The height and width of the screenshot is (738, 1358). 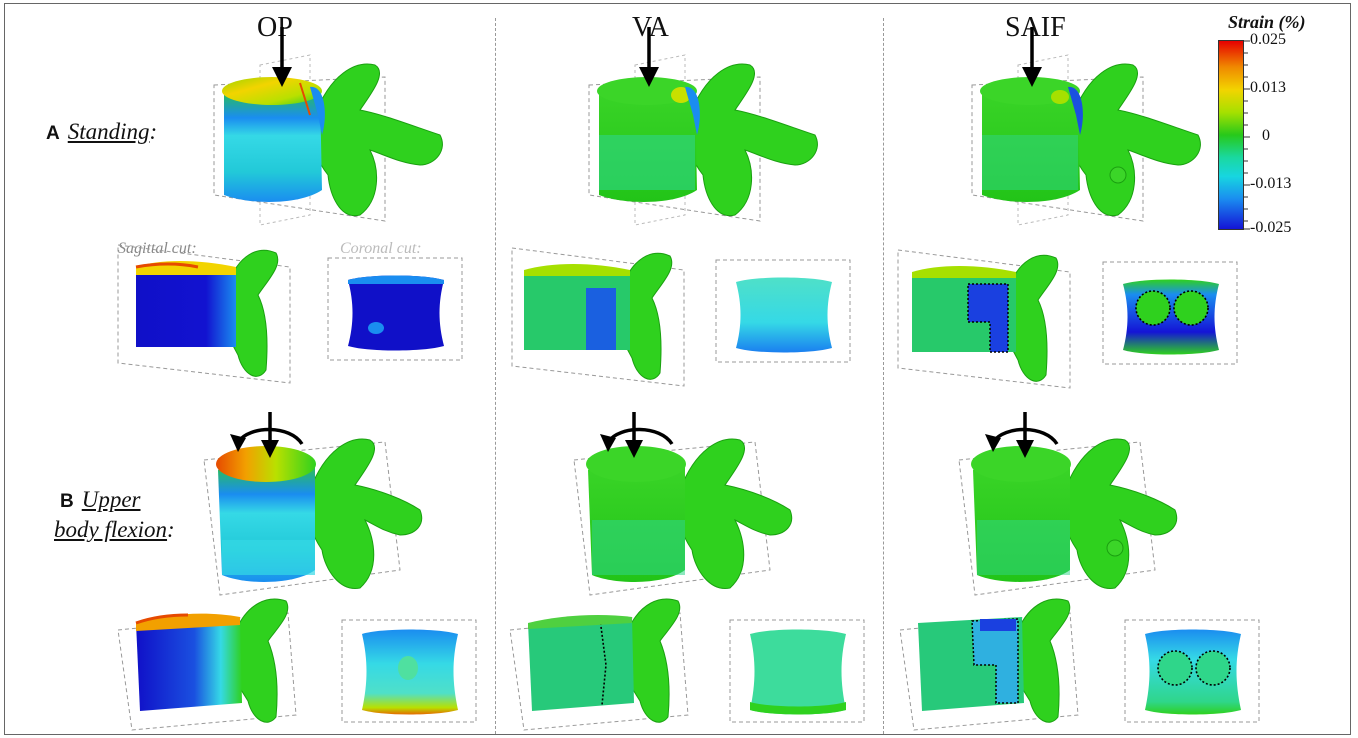 What do you see at coordinates (1268, 87) in the screenshot?
I see `legend-tick-label: 0.013` at bounding box center [1268, 87].